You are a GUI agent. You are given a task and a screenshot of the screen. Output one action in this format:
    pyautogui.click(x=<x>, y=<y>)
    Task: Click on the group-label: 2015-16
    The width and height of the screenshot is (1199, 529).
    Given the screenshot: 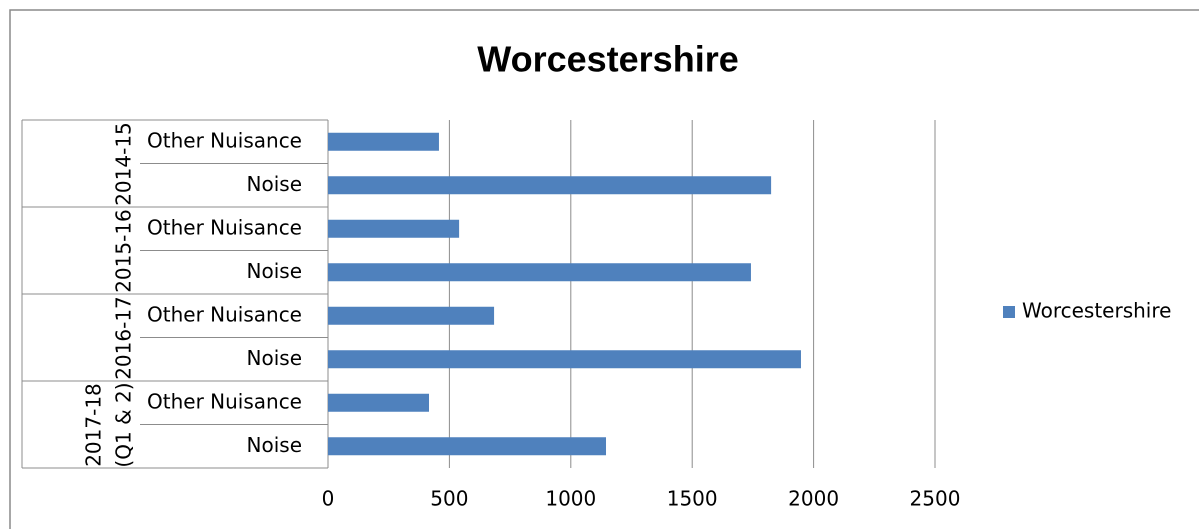 What is the action you would take?
    pyautogui.click(x=123, y=250)
    